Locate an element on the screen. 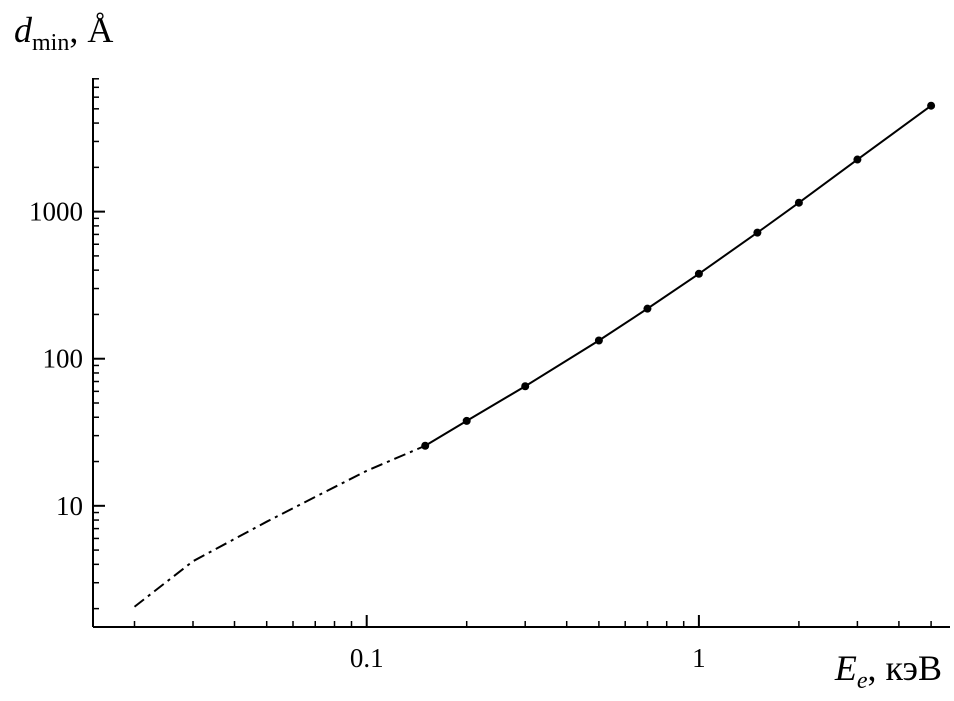 This screenshot has height=701, width=954. y-tick-label: 100 is located at coordinates (63, 359).